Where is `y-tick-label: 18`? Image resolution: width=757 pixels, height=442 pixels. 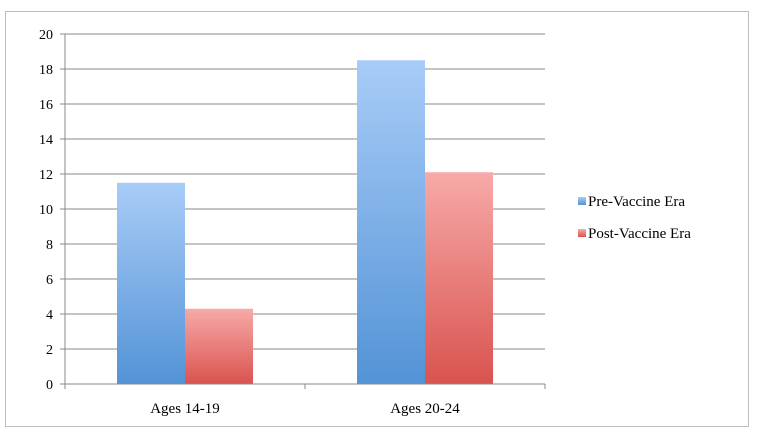 y-tick-label: 18 is located at coordinates (46, 70).